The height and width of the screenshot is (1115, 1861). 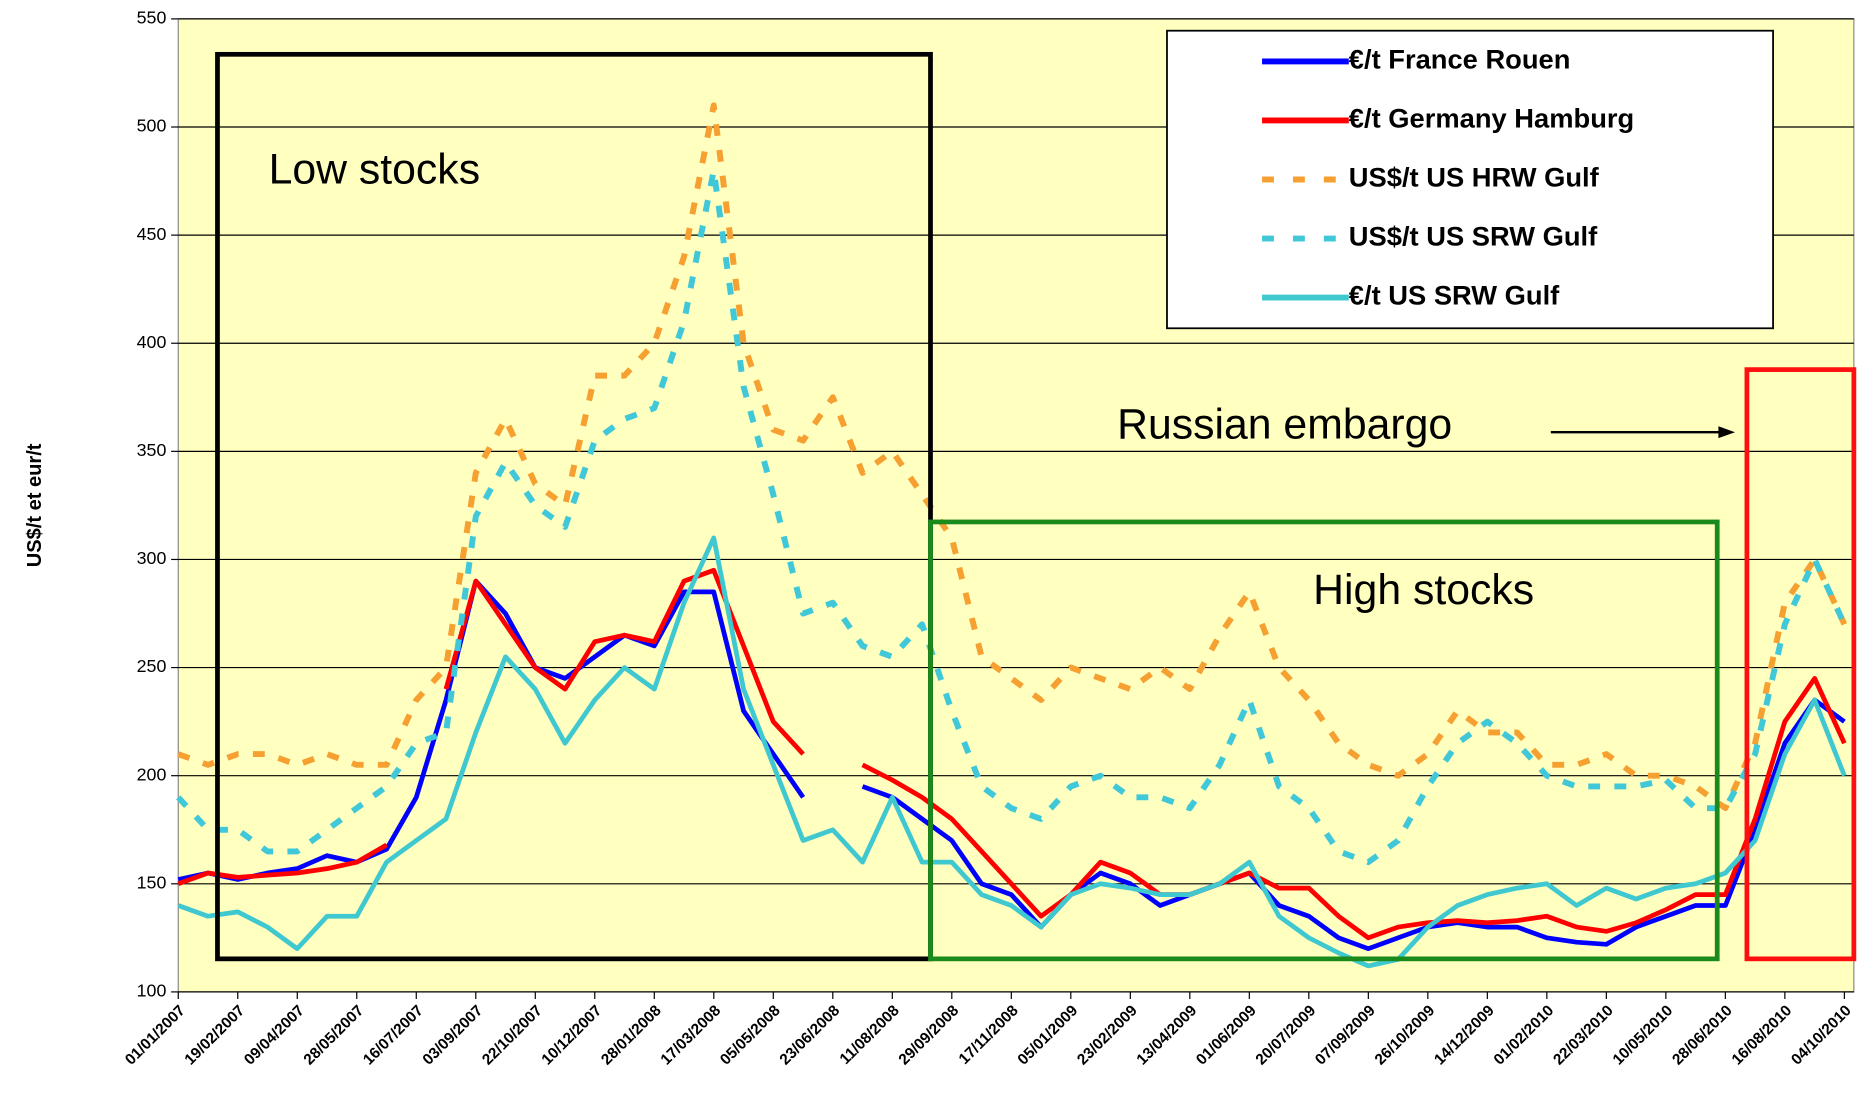 I want to click on x-tick-label: 03/09/2007, so click(x=453, y=1035).